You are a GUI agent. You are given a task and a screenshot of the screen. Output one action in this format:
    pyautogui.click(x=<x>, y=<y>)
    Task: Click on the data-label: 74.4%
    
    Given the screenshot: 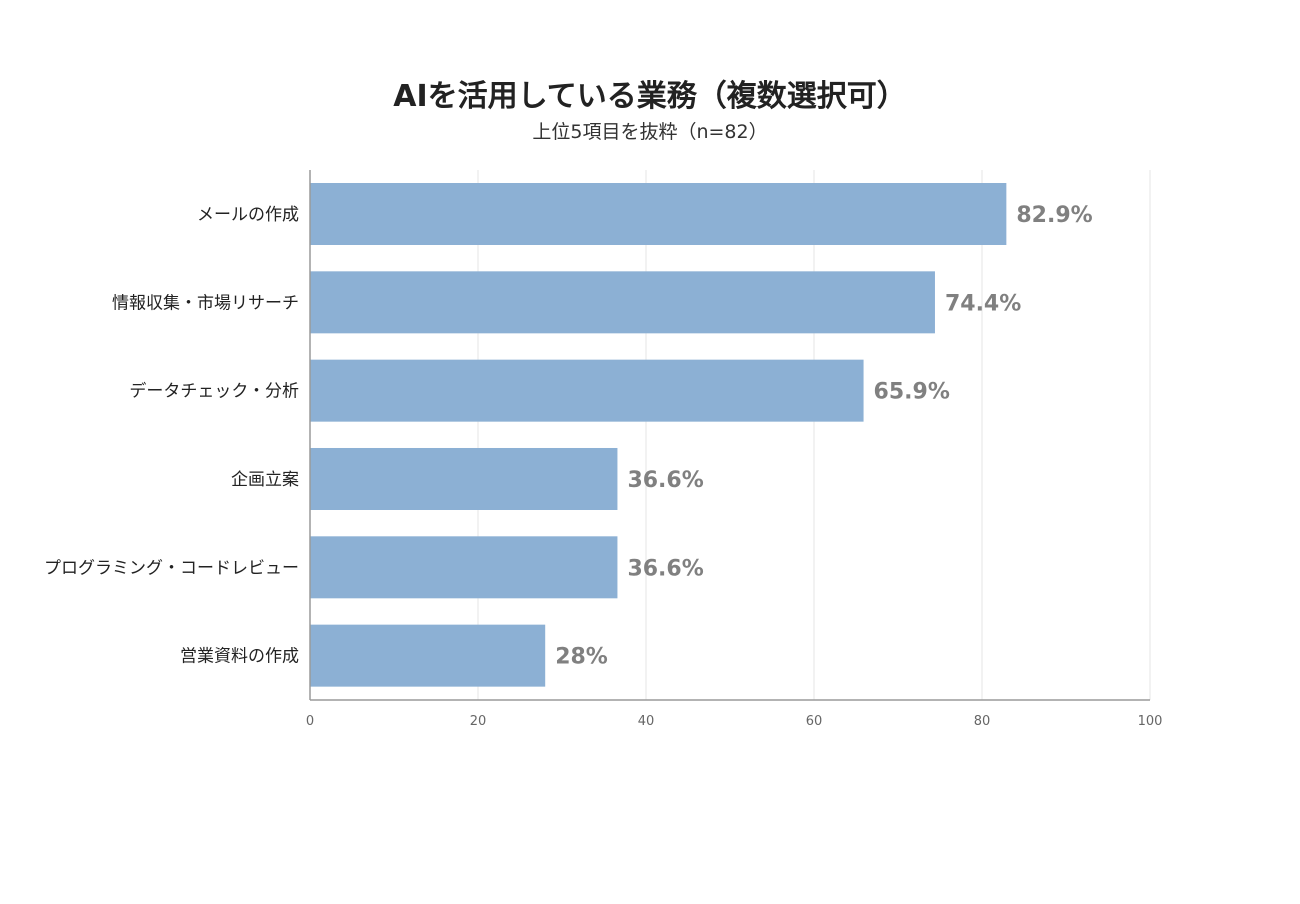 What is the action you would take?
    pyautogui.click(x=983, y=303)
    